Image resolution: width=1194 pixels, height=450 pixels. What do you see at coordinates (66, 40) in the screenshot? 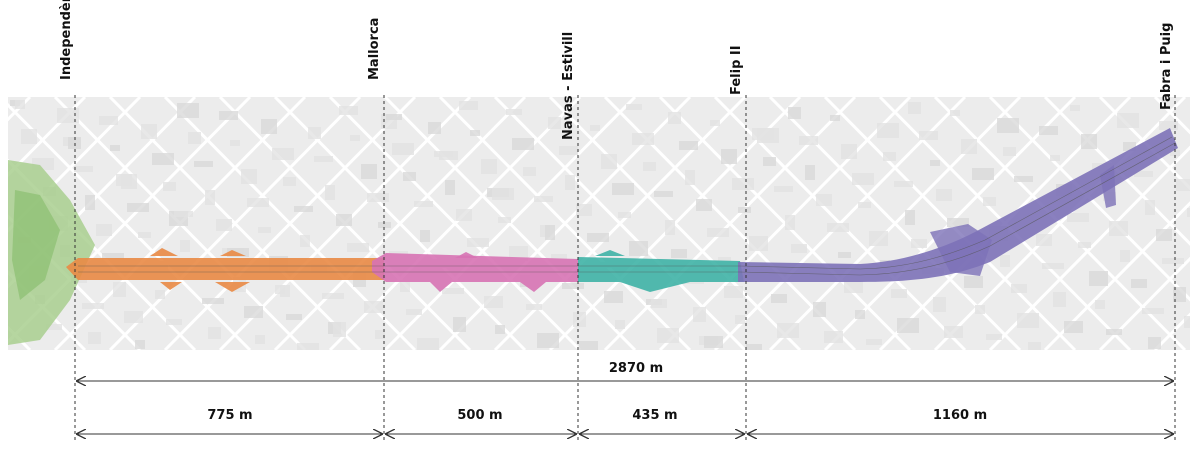
I see `station-label-0: Independència` at bounding box center [66, 40].